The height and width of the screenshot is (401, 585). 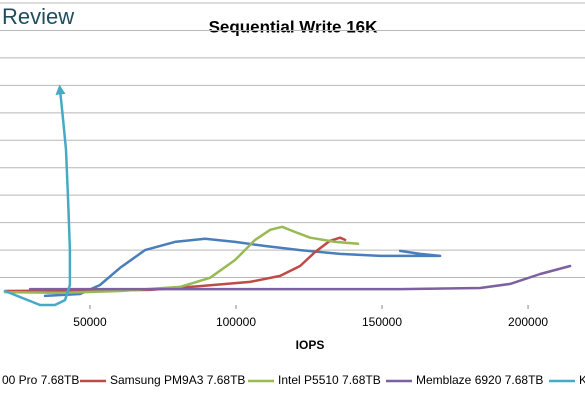 What do you see at coordinates (90, 322) in the screenshot?
I see `x-tick-label: 50000` at bounding box center [90, 322].